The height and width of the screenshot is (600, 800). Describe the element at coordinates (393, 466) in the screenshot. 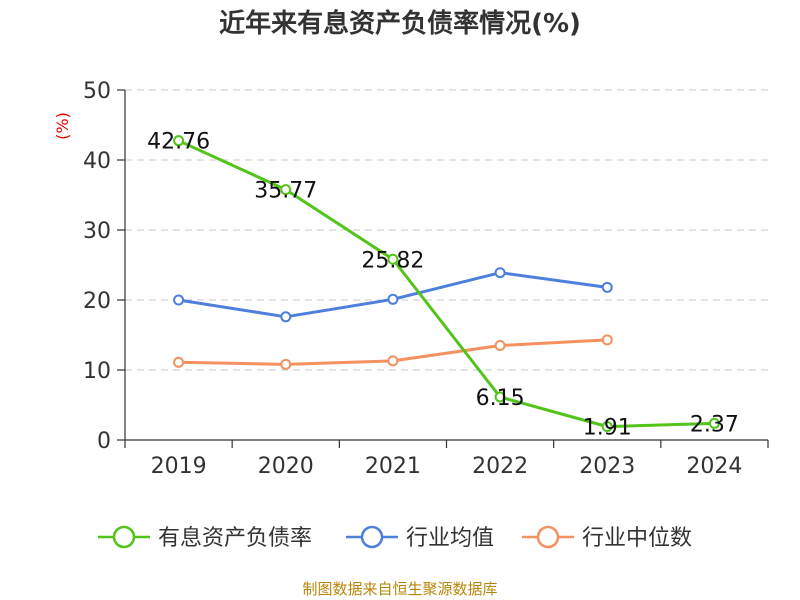

I see `x-tick-label: 2021` at that location.